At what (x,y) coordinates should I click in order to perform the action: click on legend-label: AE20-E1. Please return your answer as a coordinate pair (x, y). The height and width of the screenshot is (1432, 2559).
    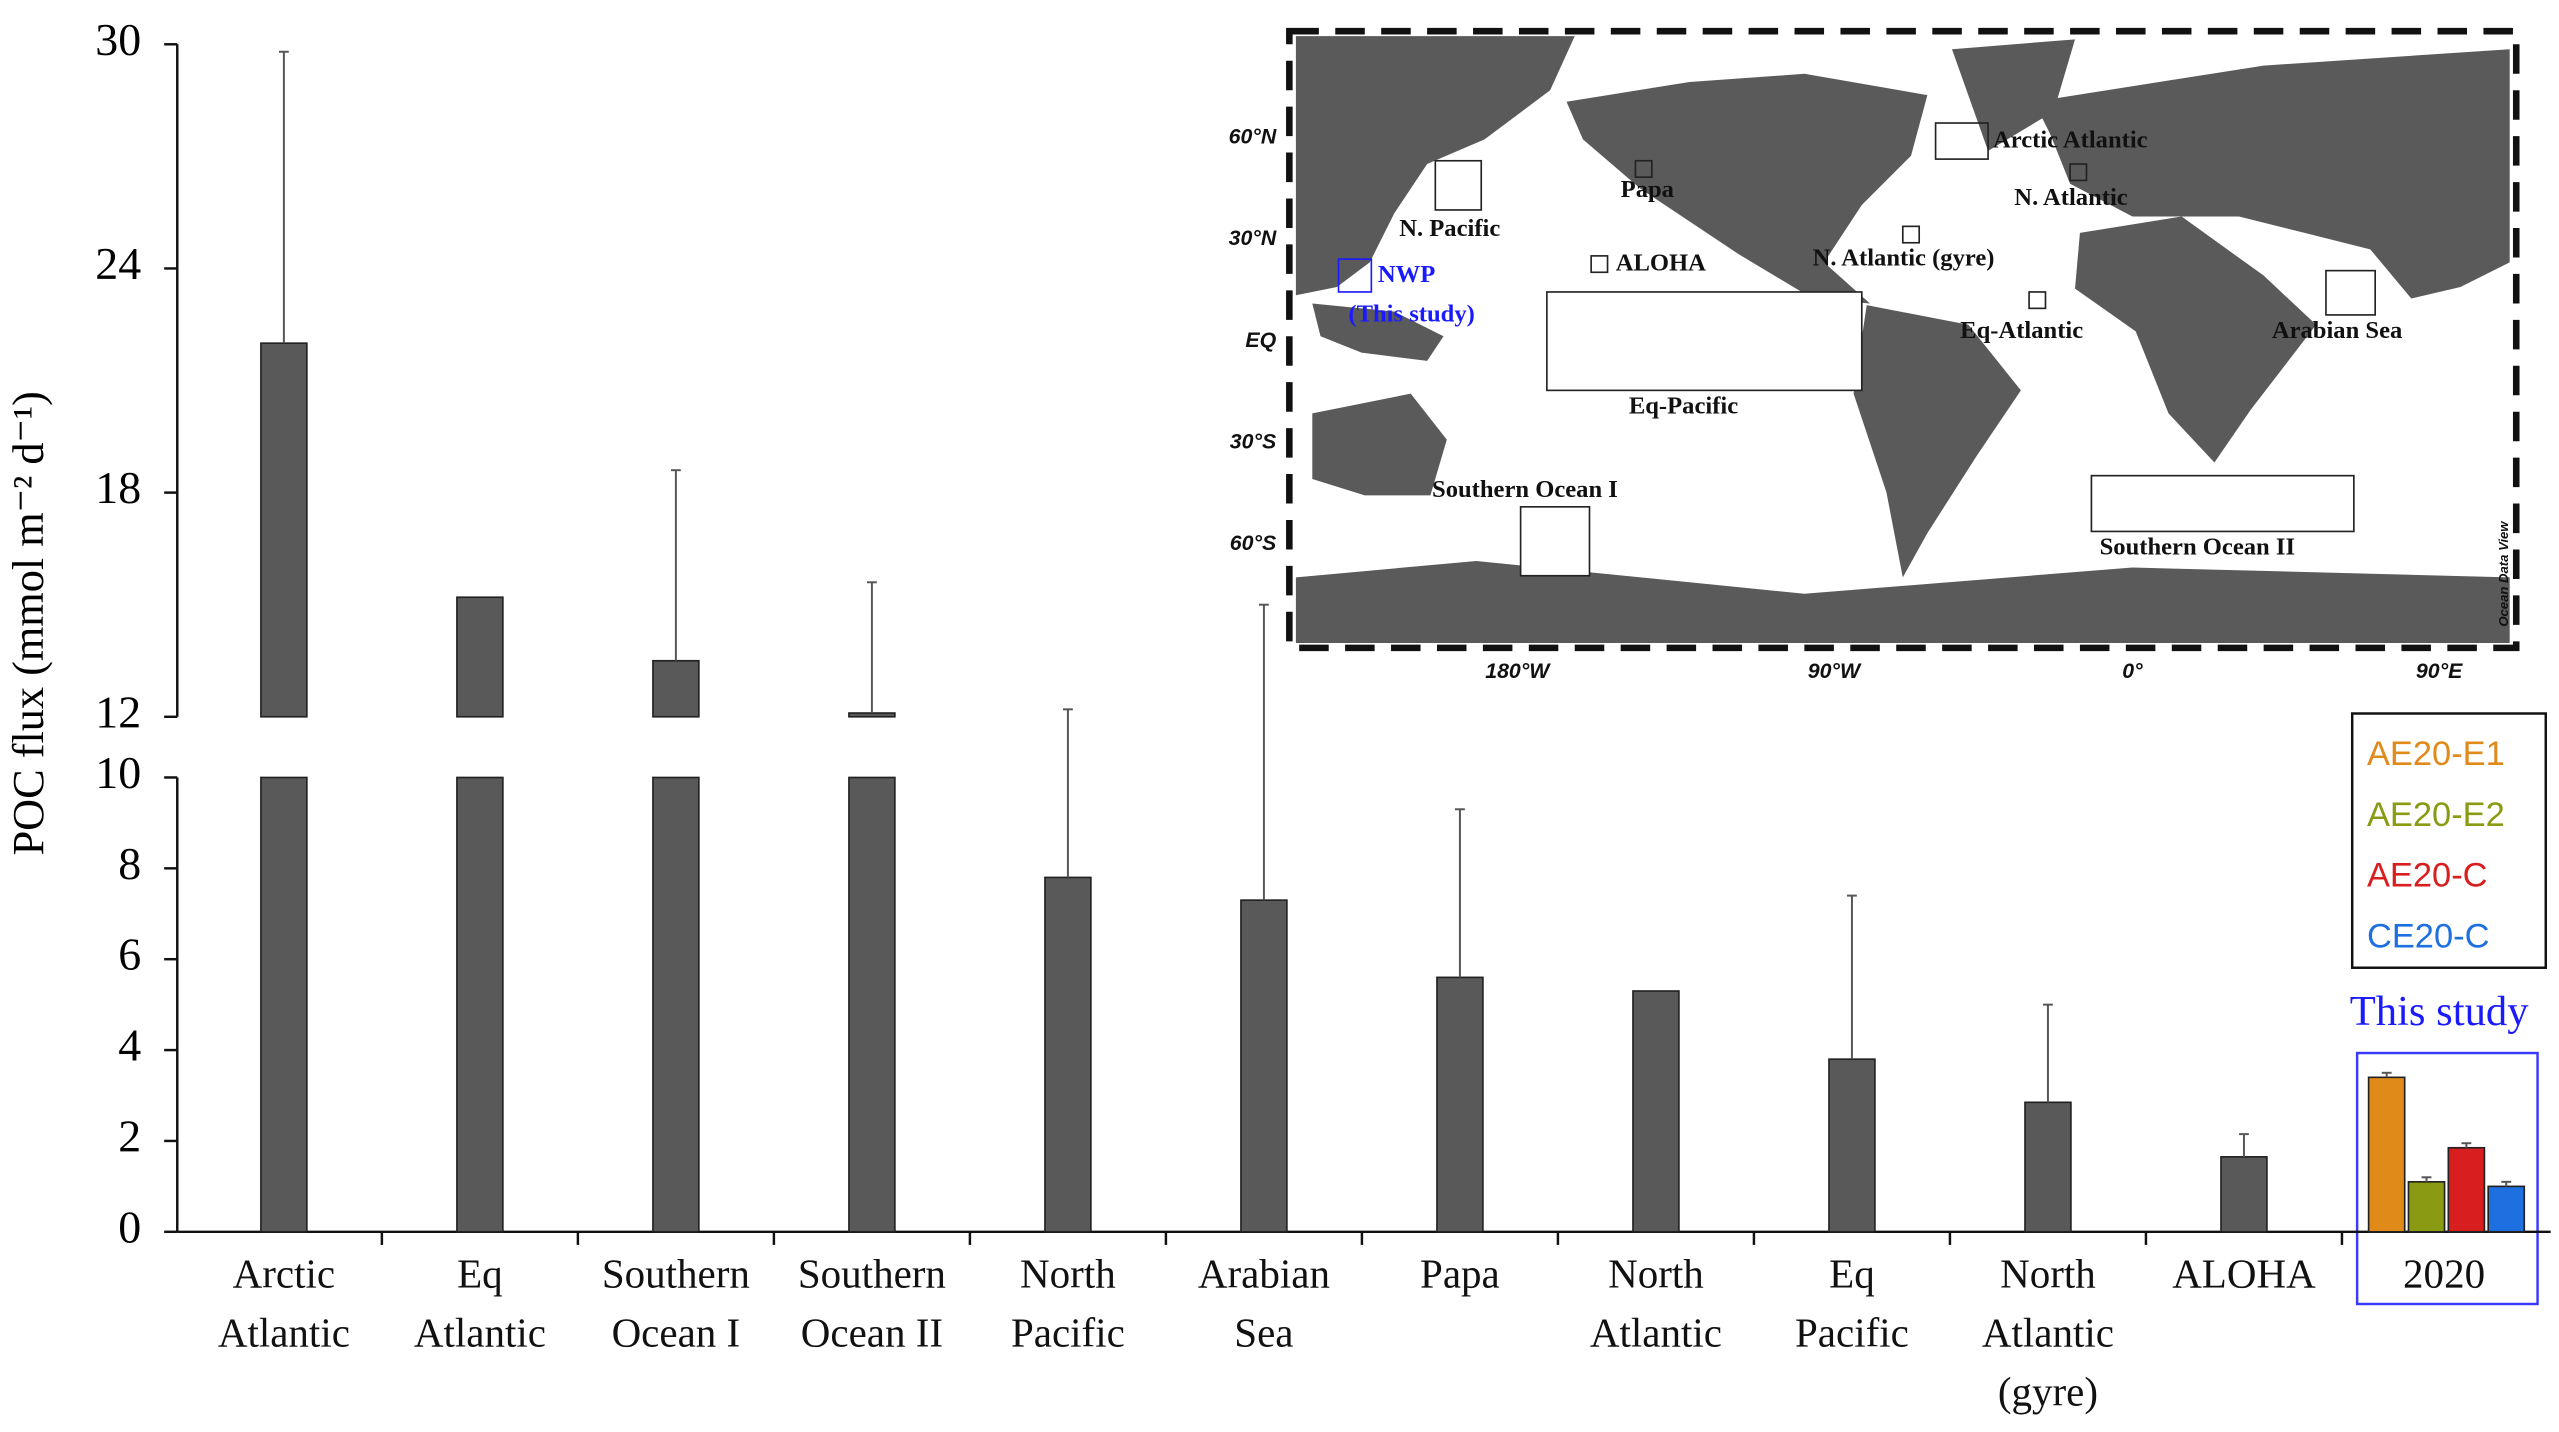
    Looking at the image, I should click on (2436, 754).